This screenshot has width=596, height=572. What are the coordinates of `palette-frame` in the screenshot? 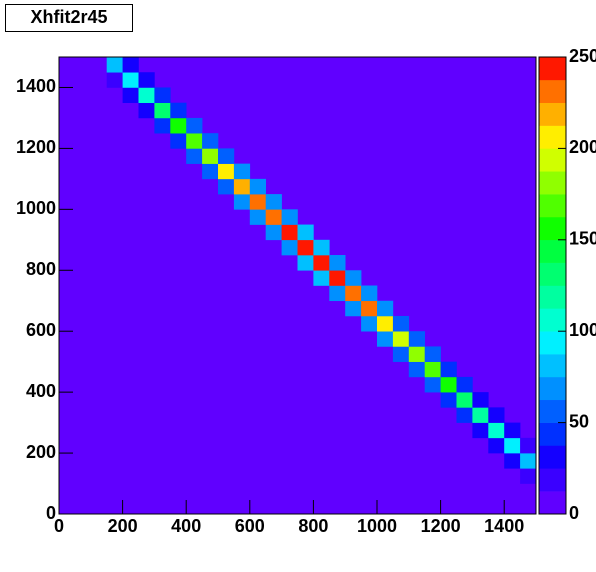 It's located at (552, 285).